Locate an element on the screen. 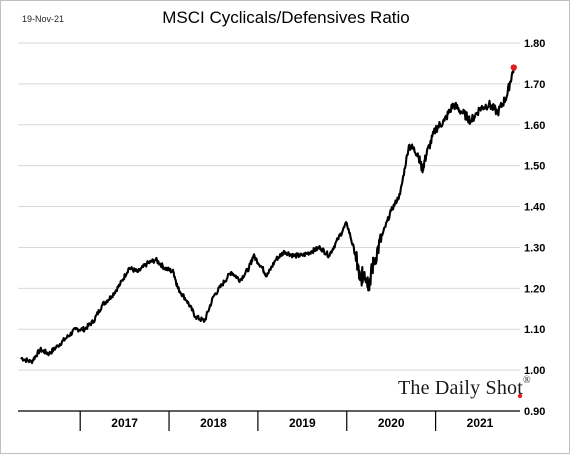 Image resolution: width=572 pixels, height=456 pixels. y-tick-label: 1.50 is located at coordinates (534, 167).